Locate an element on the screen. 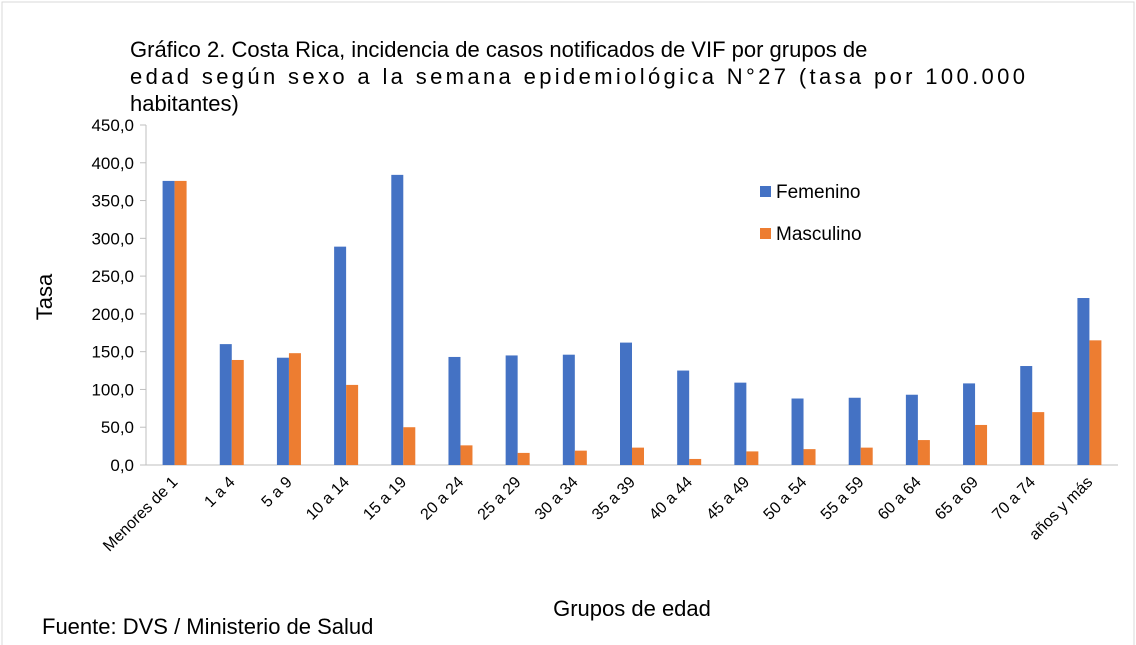  y-tick-label: 400,0 is located at coordinates (112, 163).